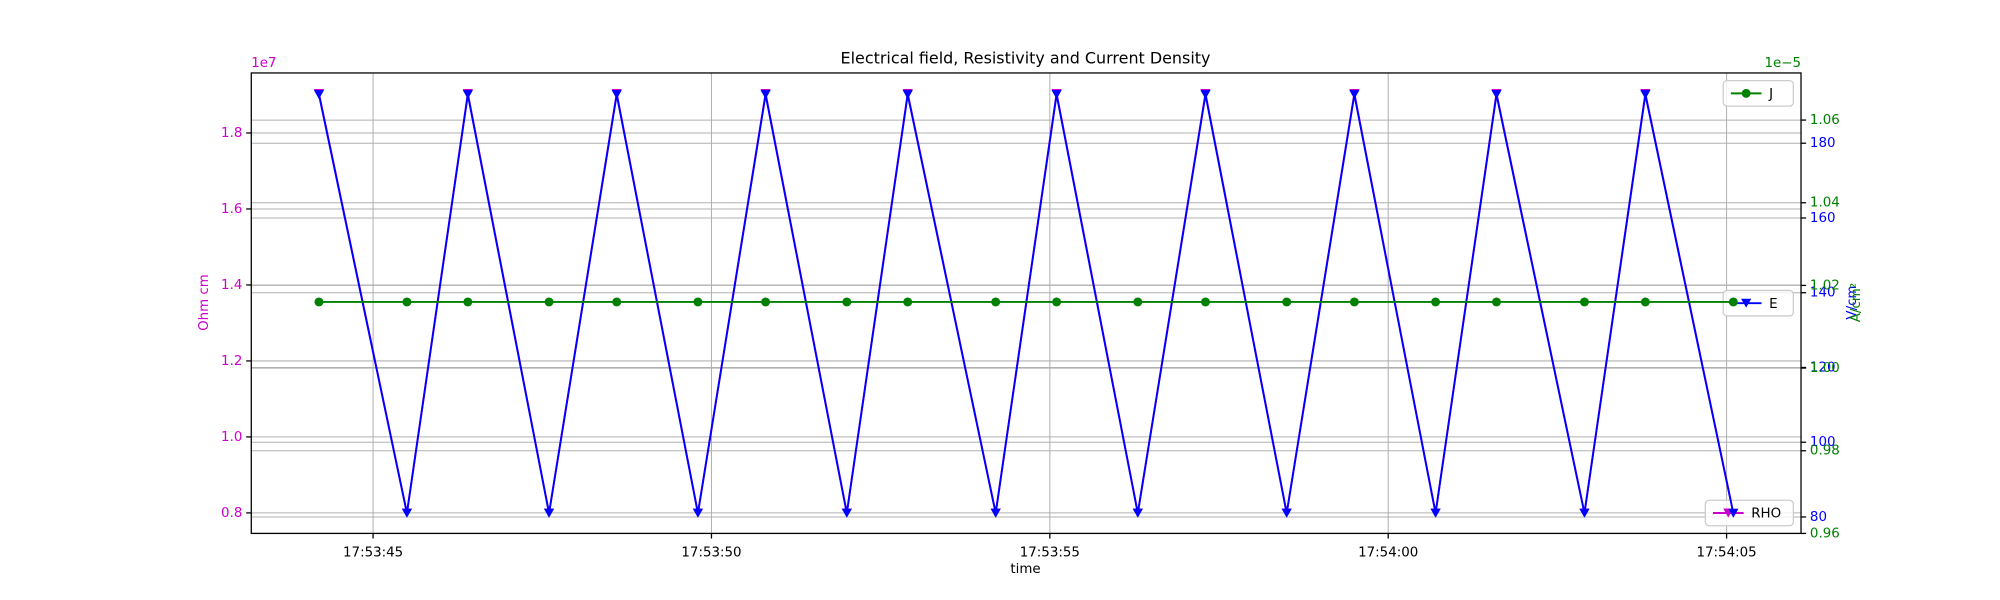 This screenshot has width=2000, height=600. Describe the element at coordinates (1825, 533) in the screenshot. I see `y-tick-label: 0.96` at that location.